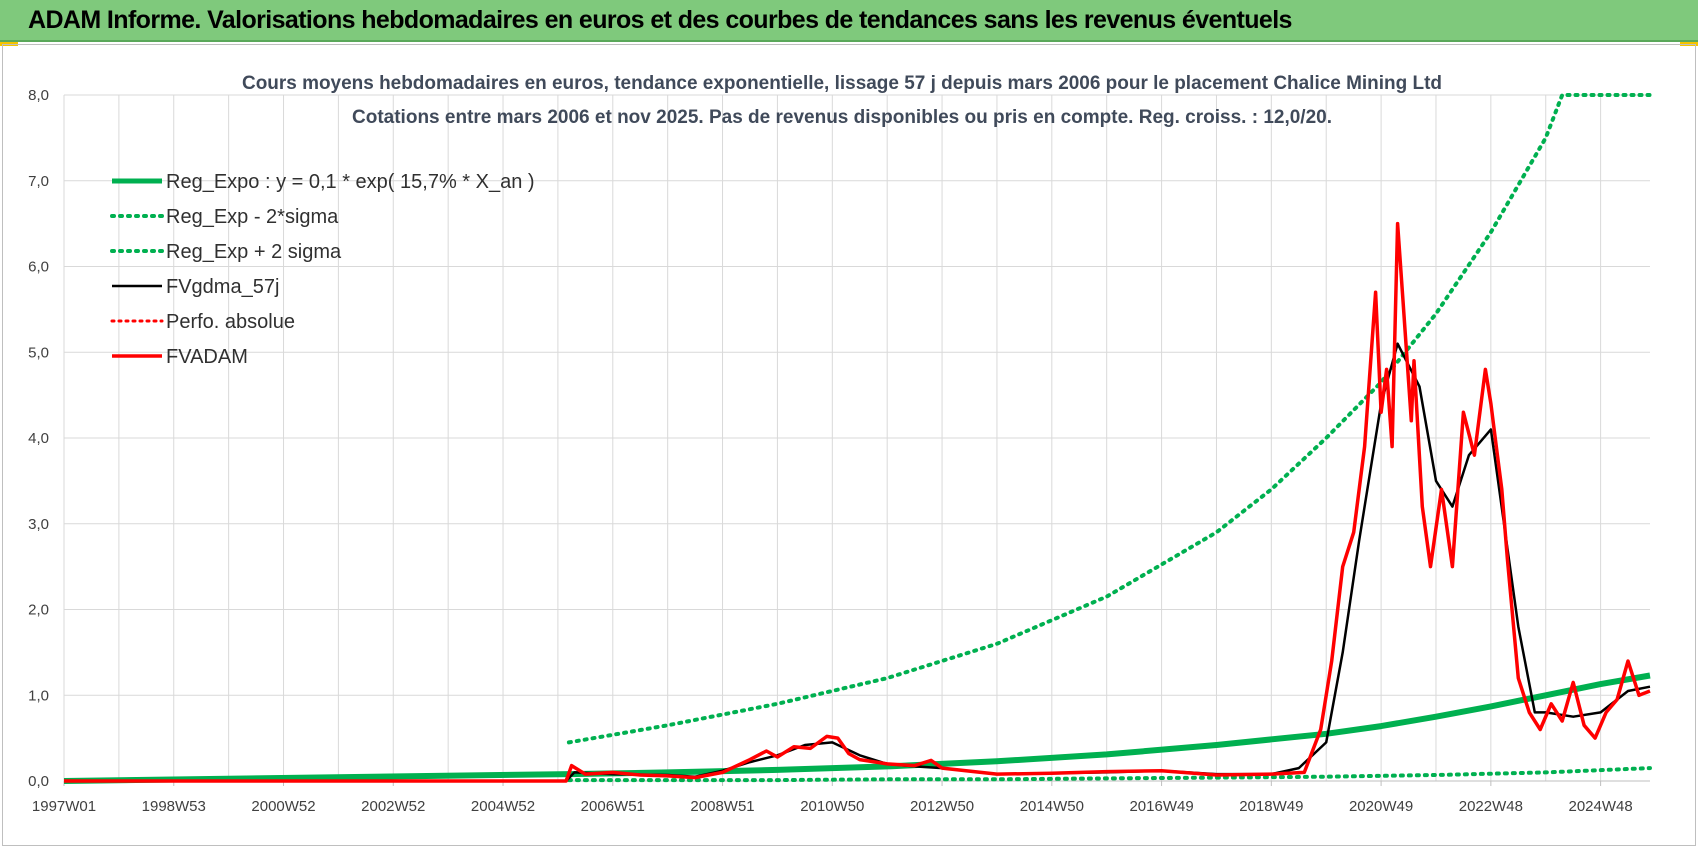  Describe the element at coordinates (38, 781) in the screenshot. I see `y-tick-label: 0,0` at that location.